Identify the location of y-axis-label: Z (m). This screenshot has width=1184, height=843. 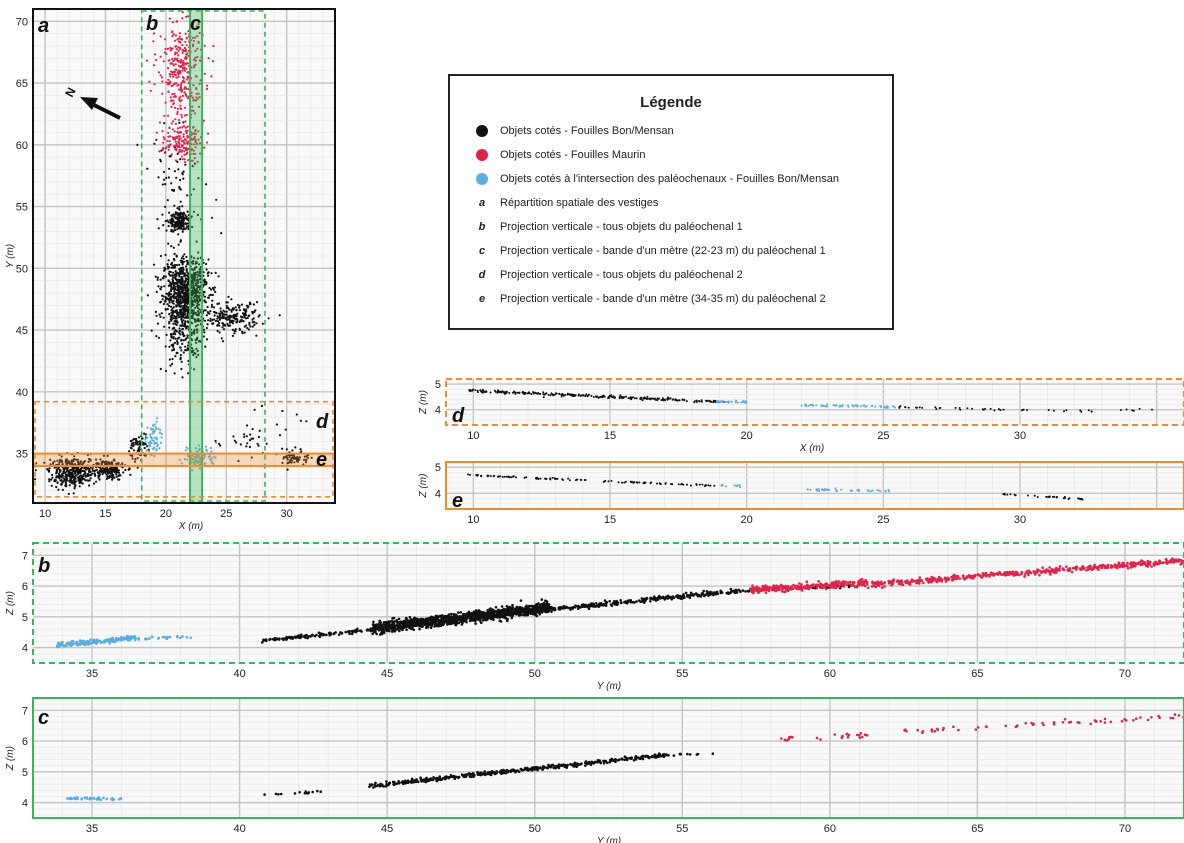
(423, 402).